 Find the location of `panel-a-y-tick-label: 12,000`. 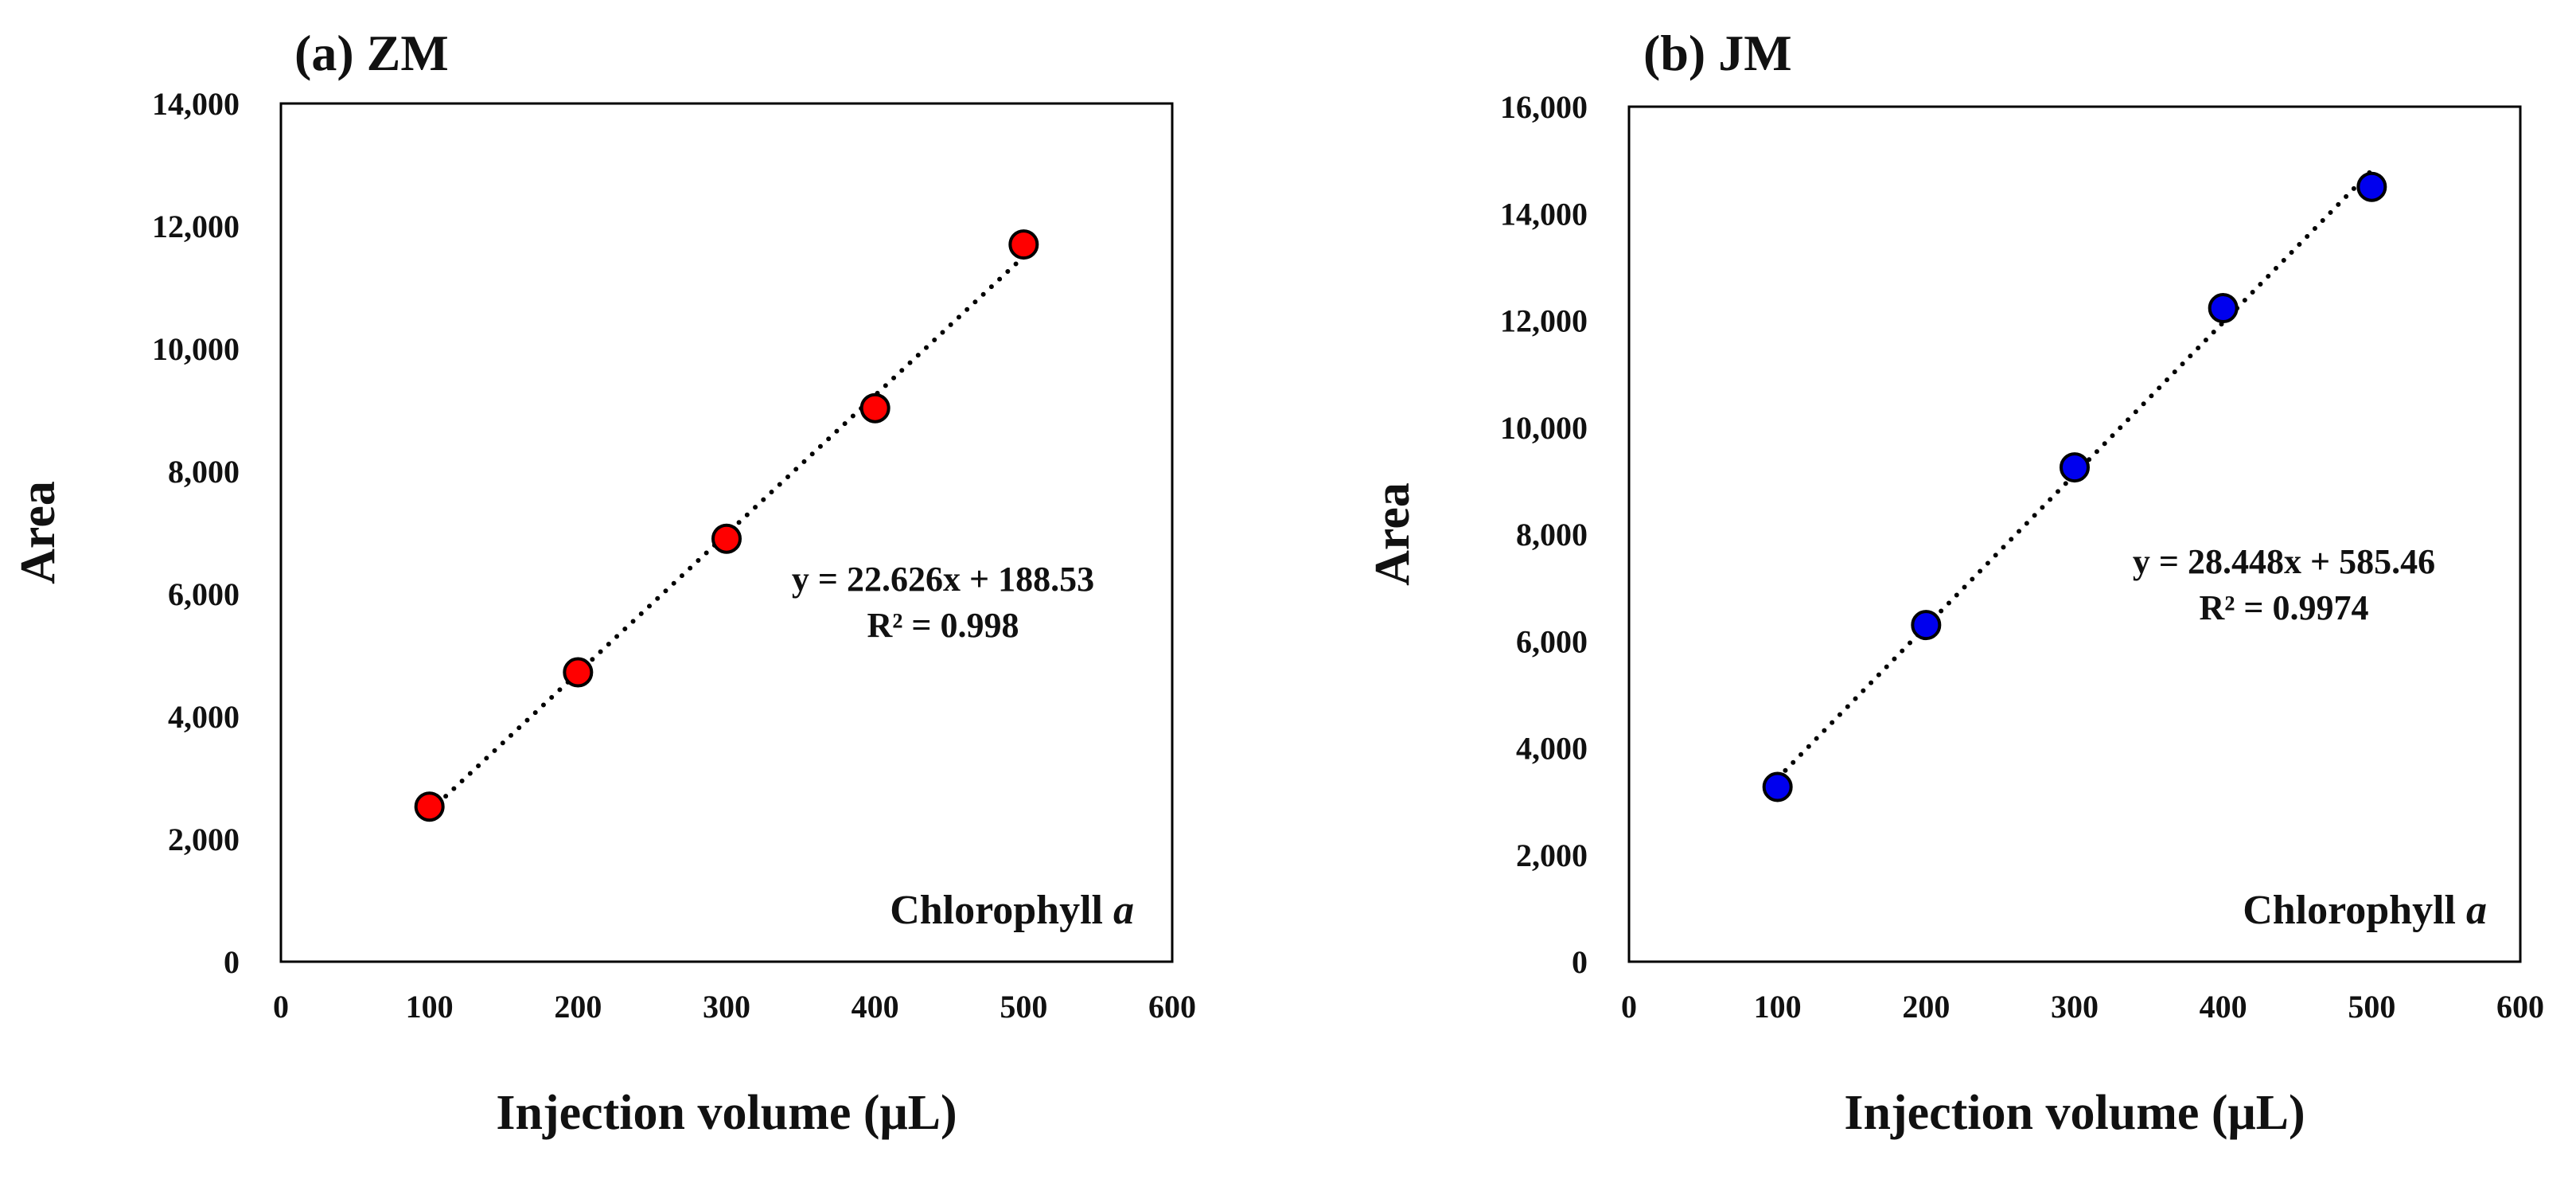

panel-a-y-tick-label: 12,000 is located at coordinates (196, 226).